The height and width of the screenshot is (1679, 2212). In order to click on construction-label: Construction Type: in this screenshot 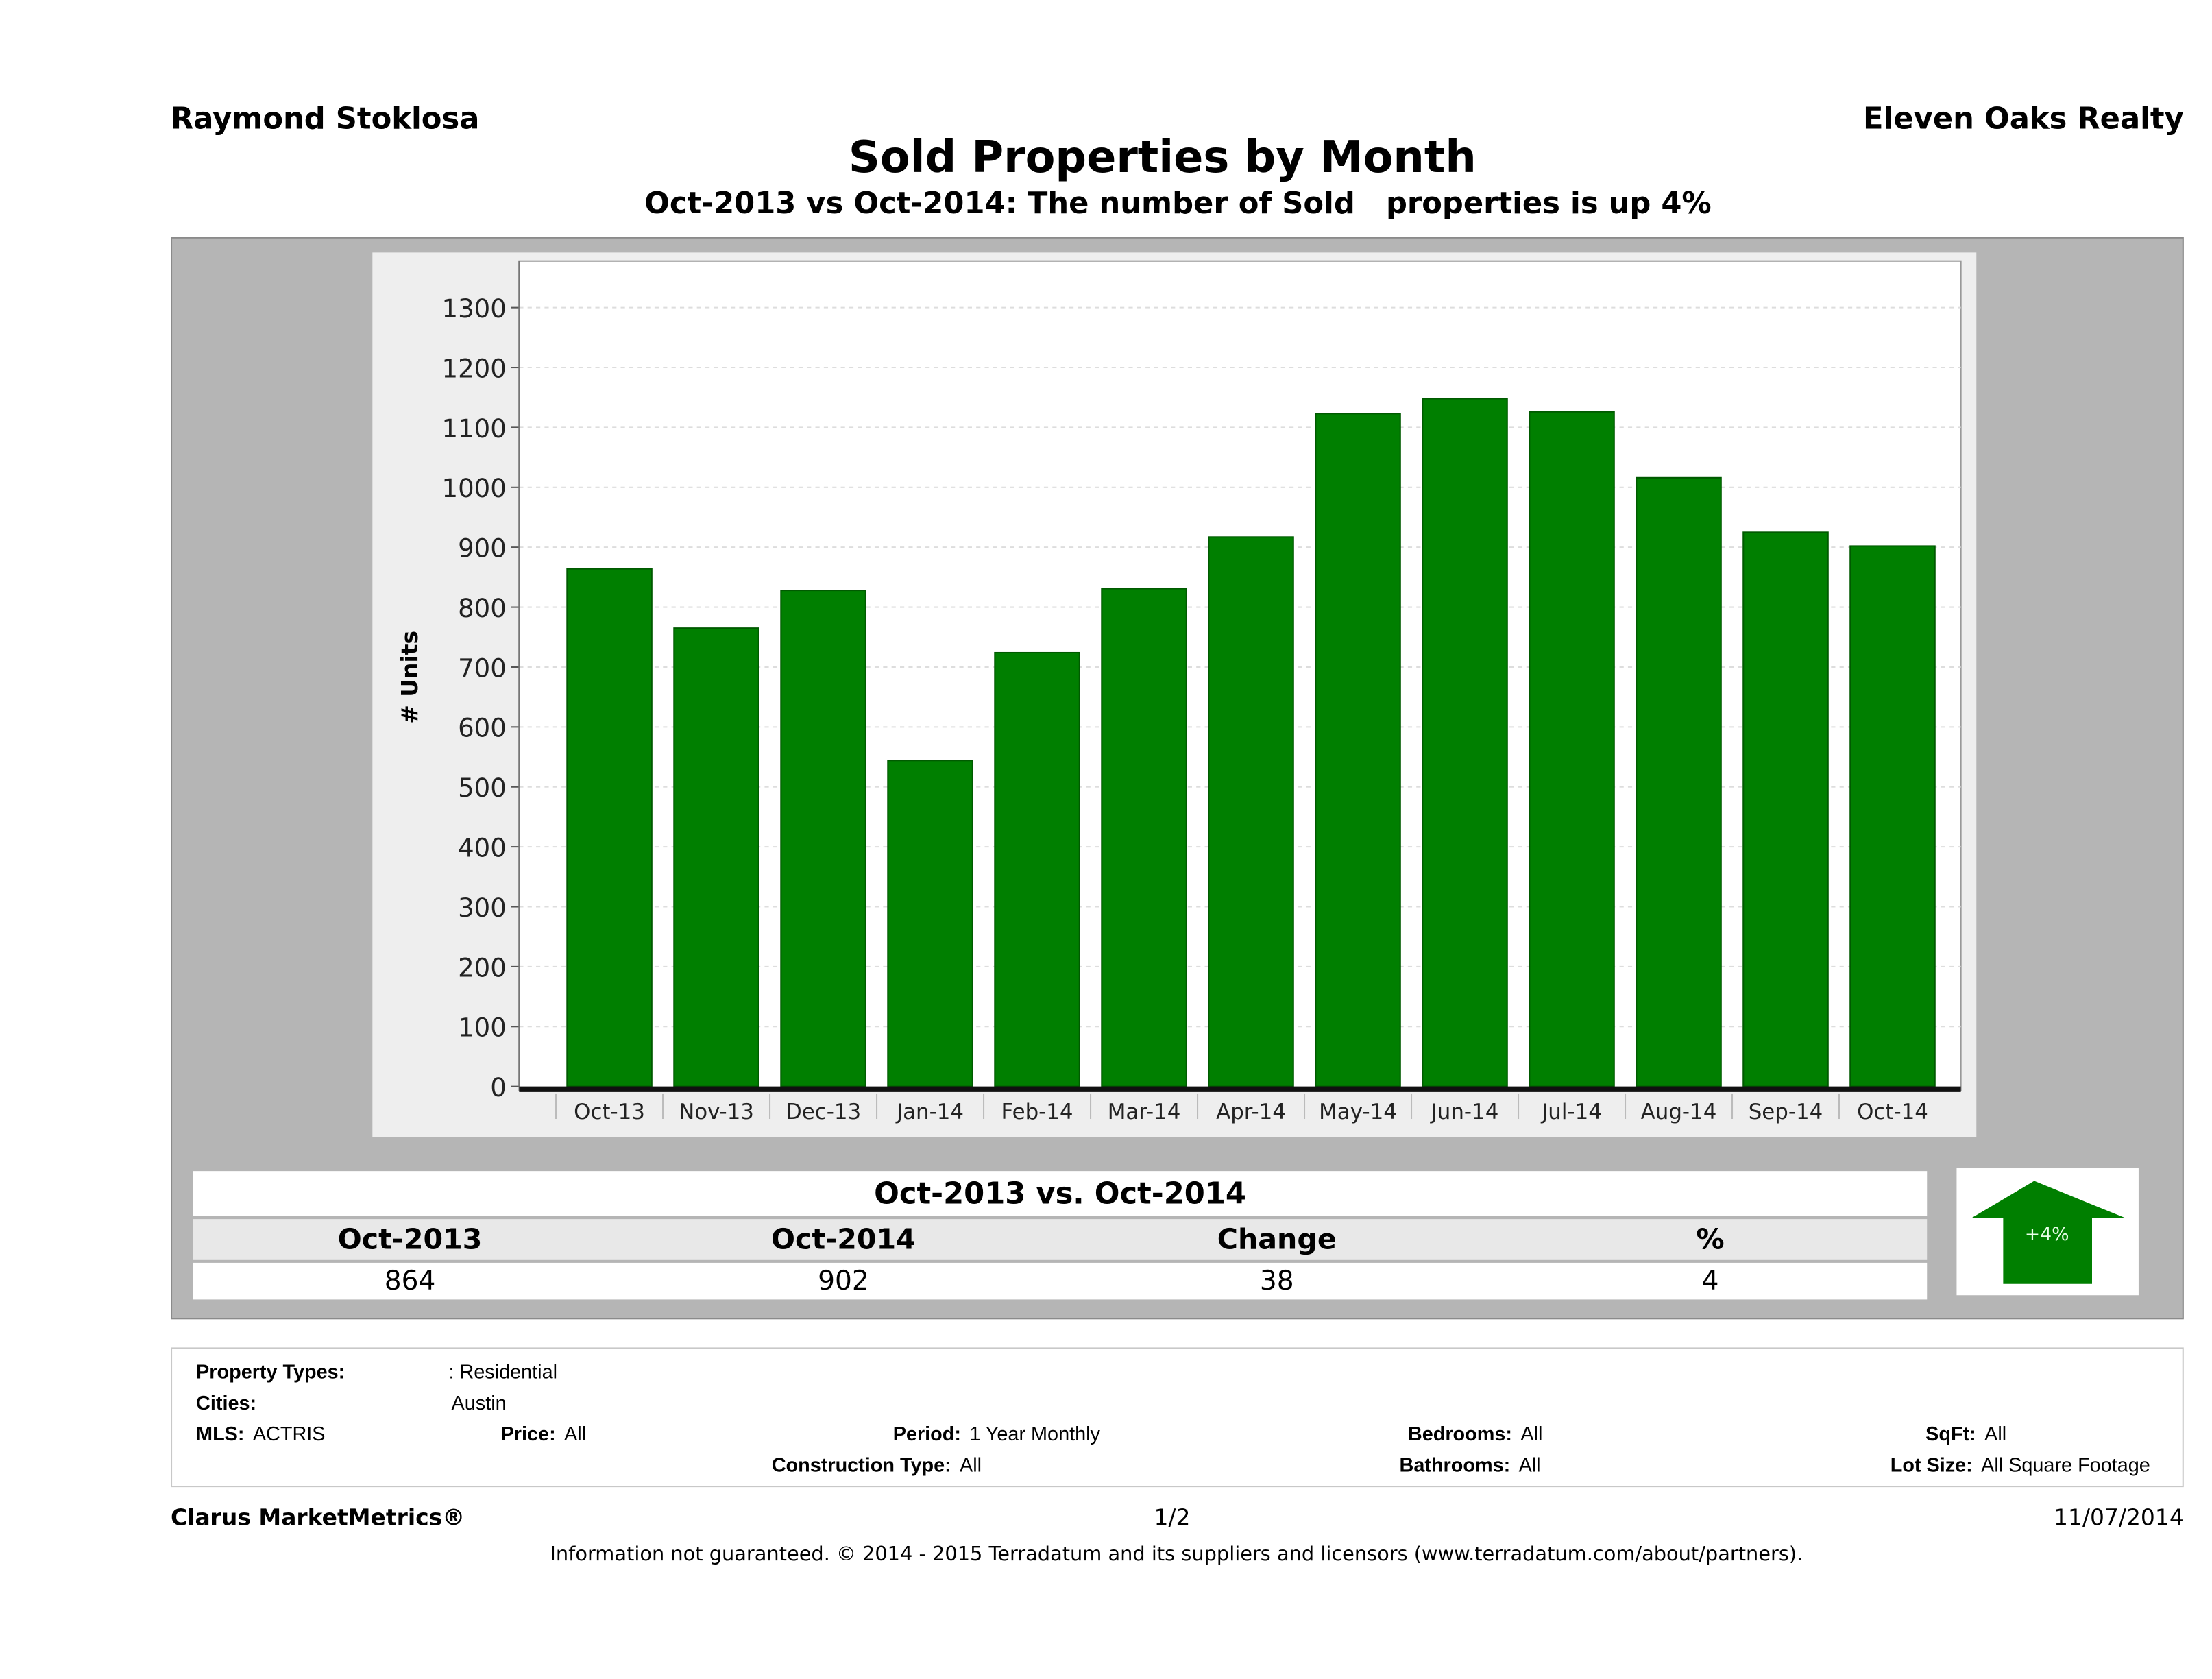, I will do `click(861, 1464)`.